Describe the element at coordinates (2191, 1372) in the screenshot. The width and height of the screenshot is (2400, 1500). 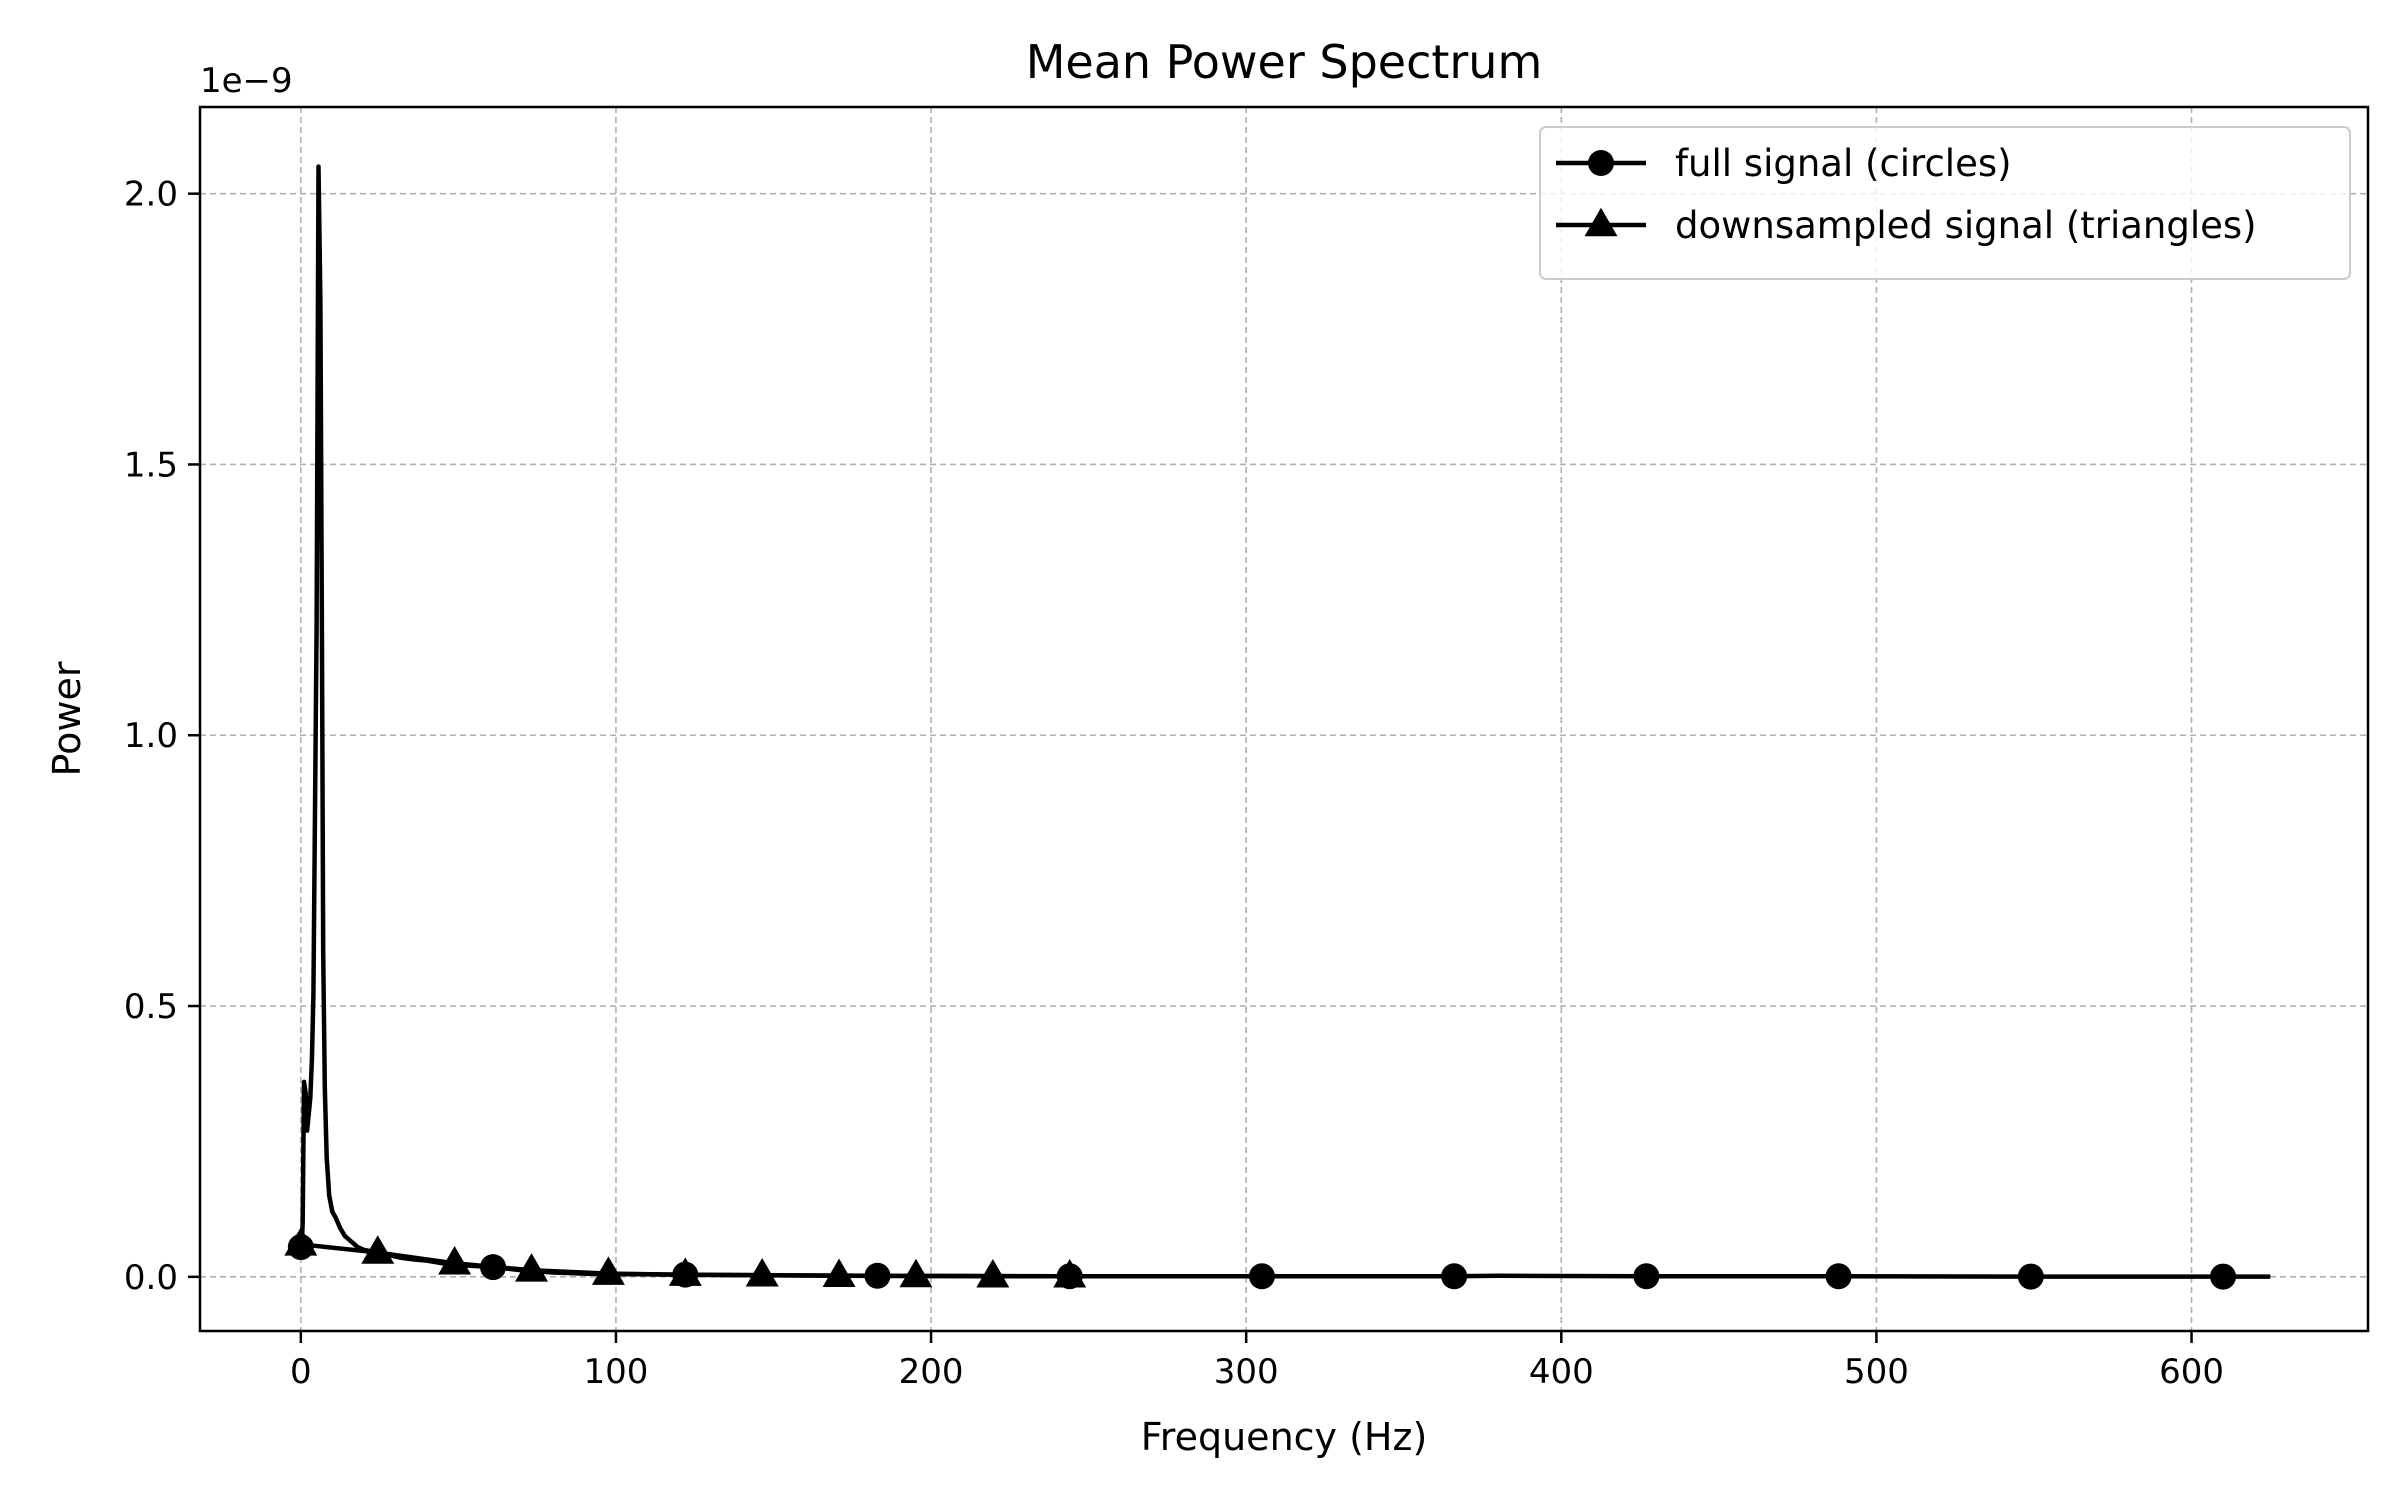
I see `x-tick-label: 600` at that location.